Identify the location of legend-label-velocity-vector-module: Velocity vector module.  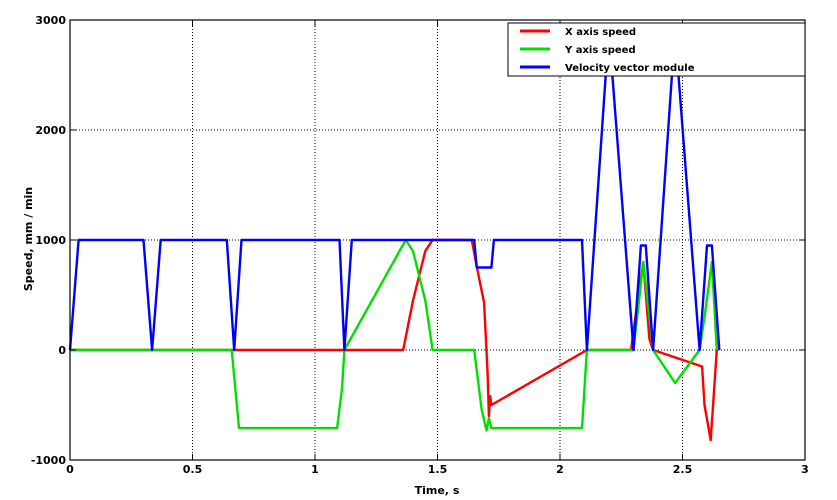
(630, 68).